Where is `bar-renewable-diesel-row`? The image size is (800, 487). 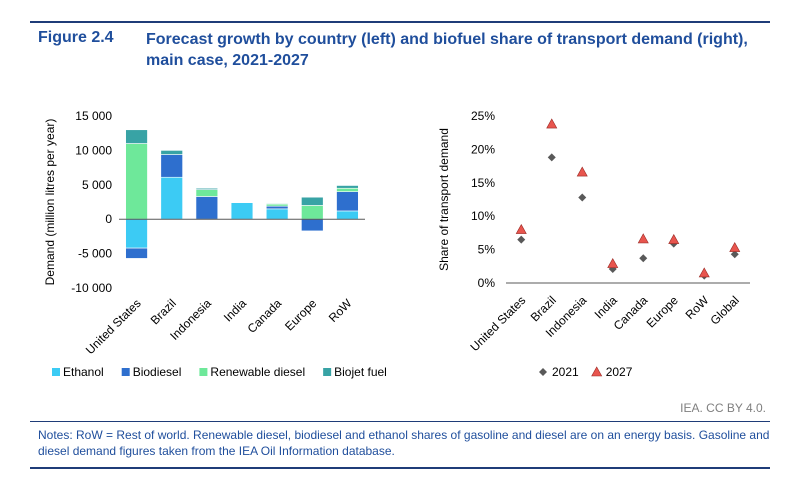 bar-renewable-diesel-row is located at coordinates (347, 189).